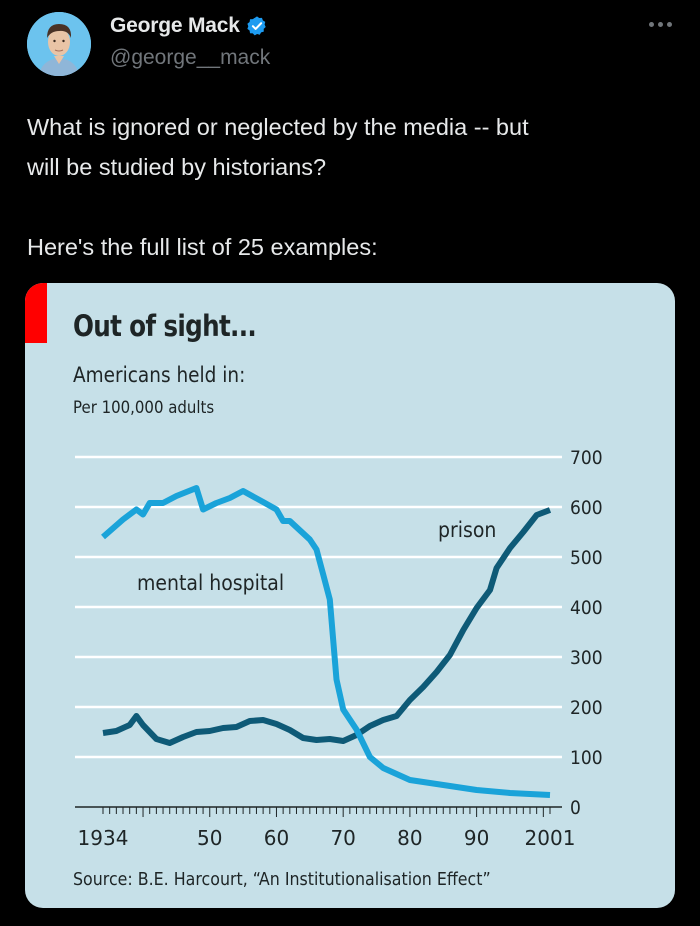 This screenshot has width=700, height=926. What do you see at coordinates (586, 758) in the screenshot?
I see `y-tick-label: 100` at bounding box center [586, 758].